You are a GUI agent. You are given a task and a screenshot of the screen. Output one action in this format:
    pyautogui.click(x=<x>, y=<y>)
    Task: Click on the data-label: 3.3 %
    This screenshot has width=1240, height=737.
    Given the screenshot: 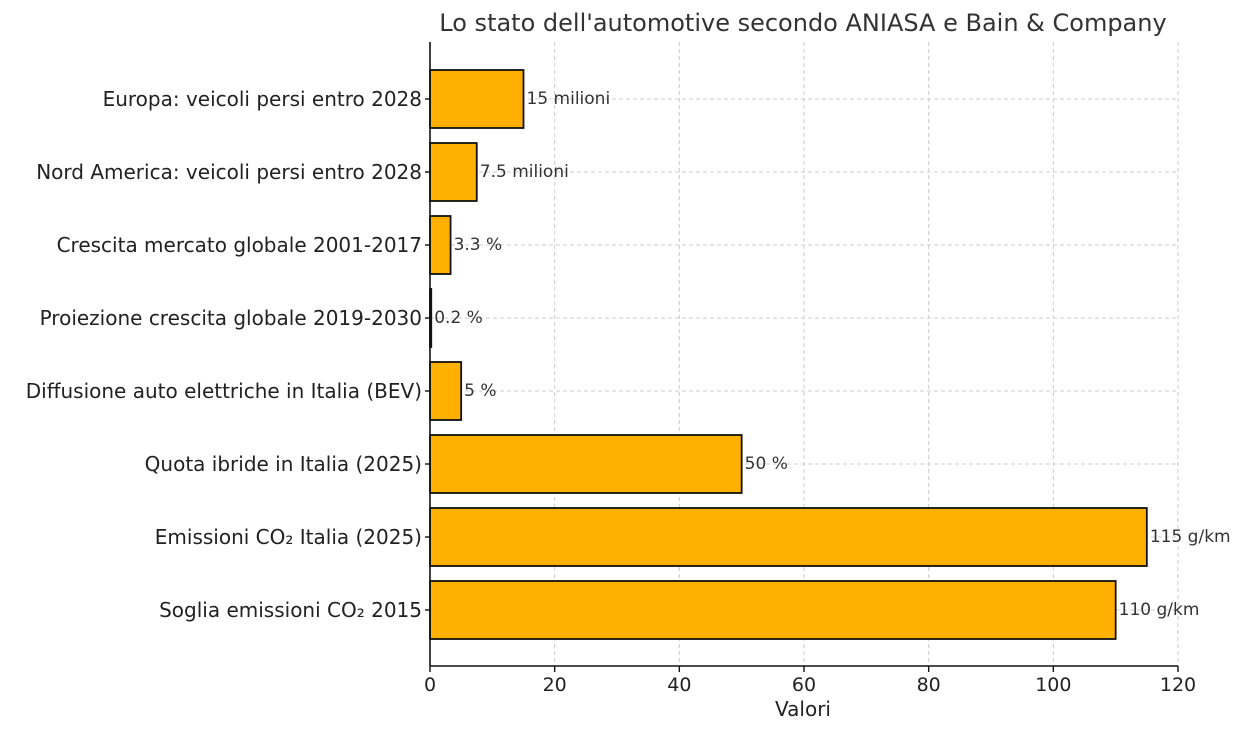 What is the action you would take?
    pyautogui.click(x=478, y=245)
    